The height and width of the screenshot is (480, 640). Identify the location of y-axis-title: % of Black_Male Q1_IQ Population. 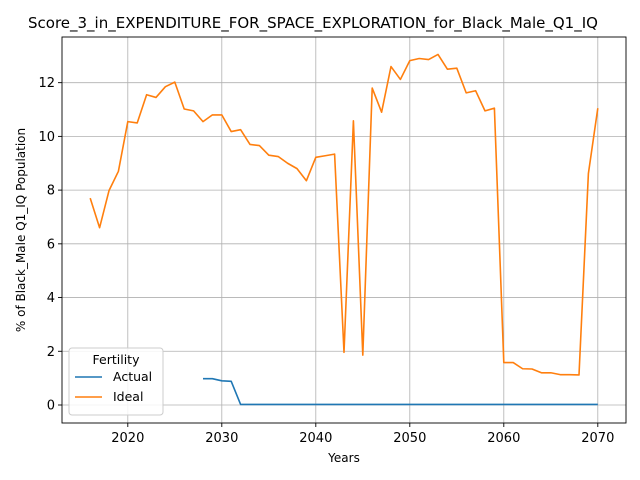
(21, 230).